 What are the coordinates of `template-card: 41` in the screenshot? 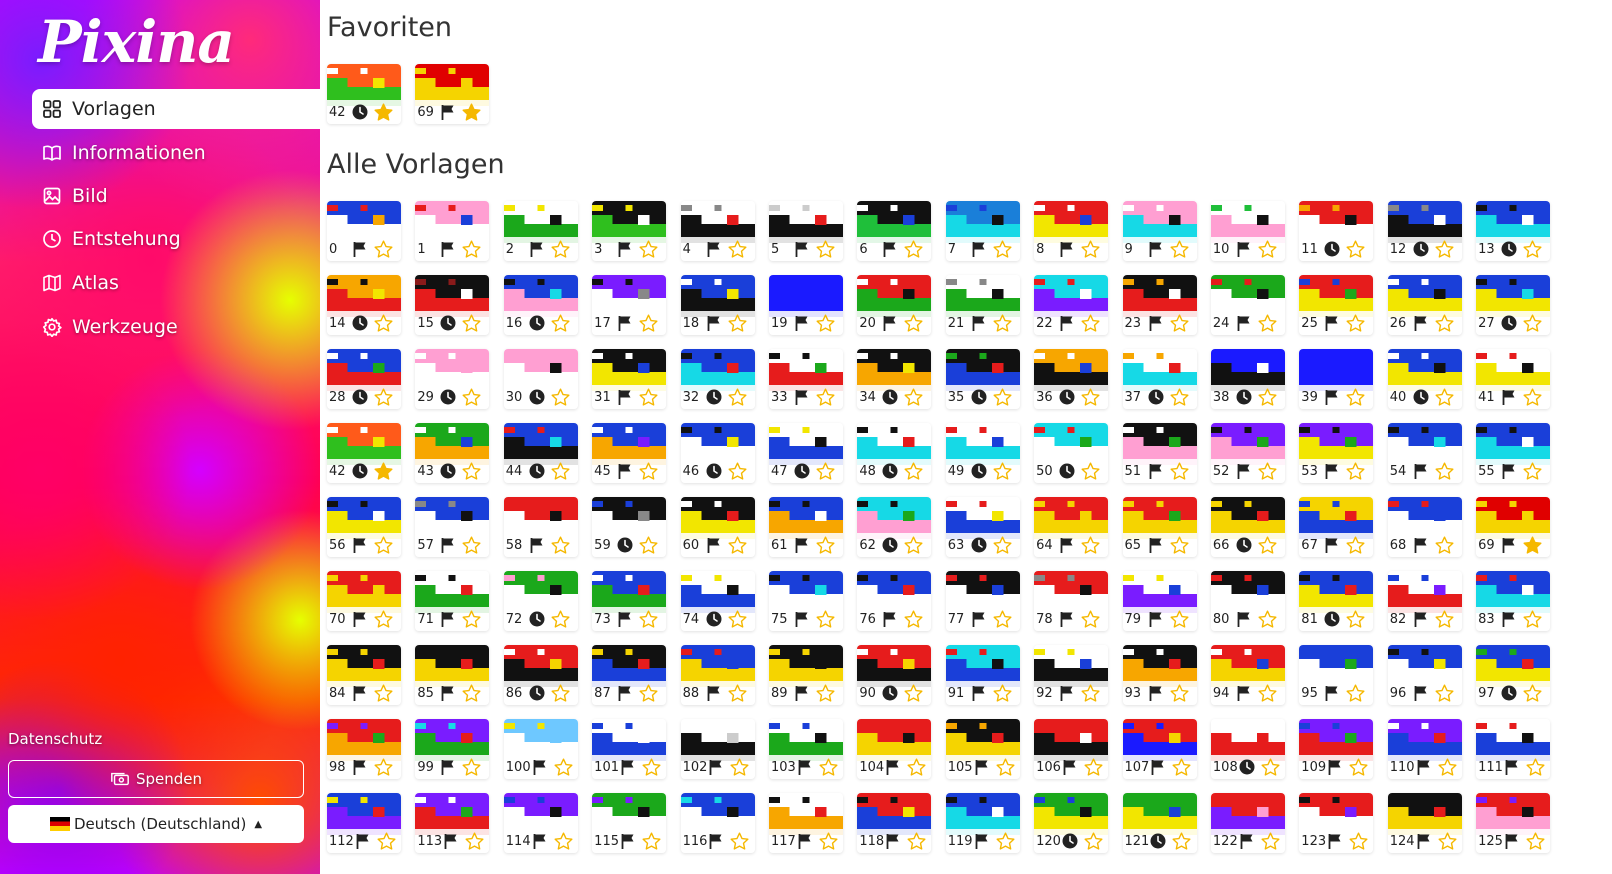 It's located at (1513, 379).